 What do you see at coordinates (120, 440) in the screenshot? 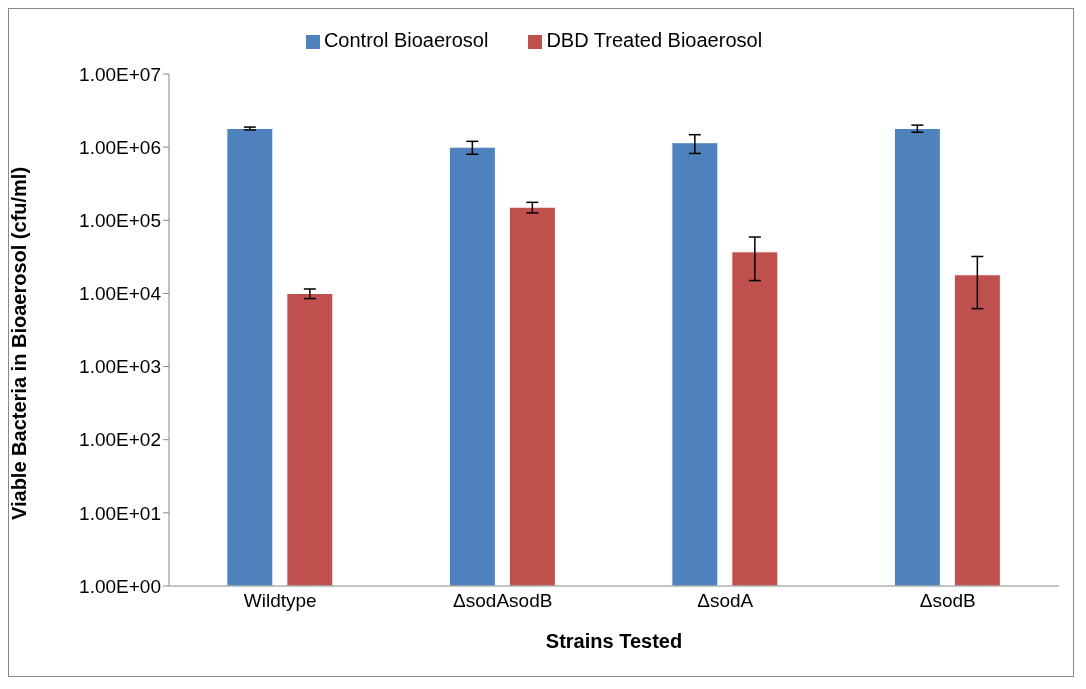
I see `y-tick-label: 1.00E+02` at bounding box center [120, 440].